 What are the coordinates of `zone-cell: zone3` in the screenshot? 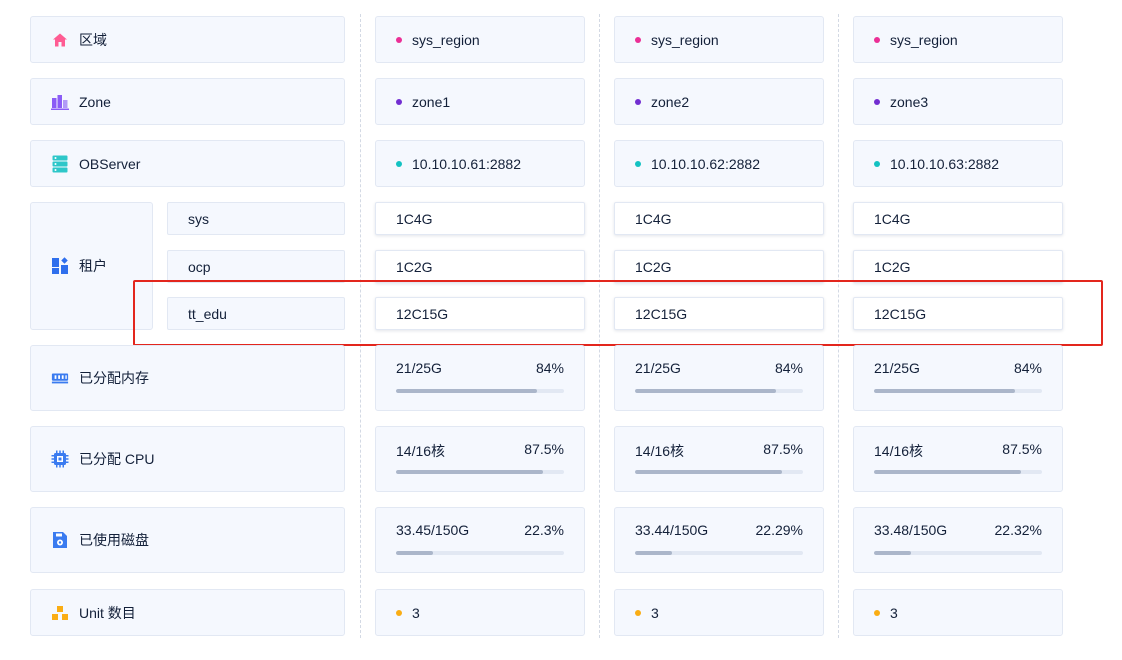 It's located at (958, 101).